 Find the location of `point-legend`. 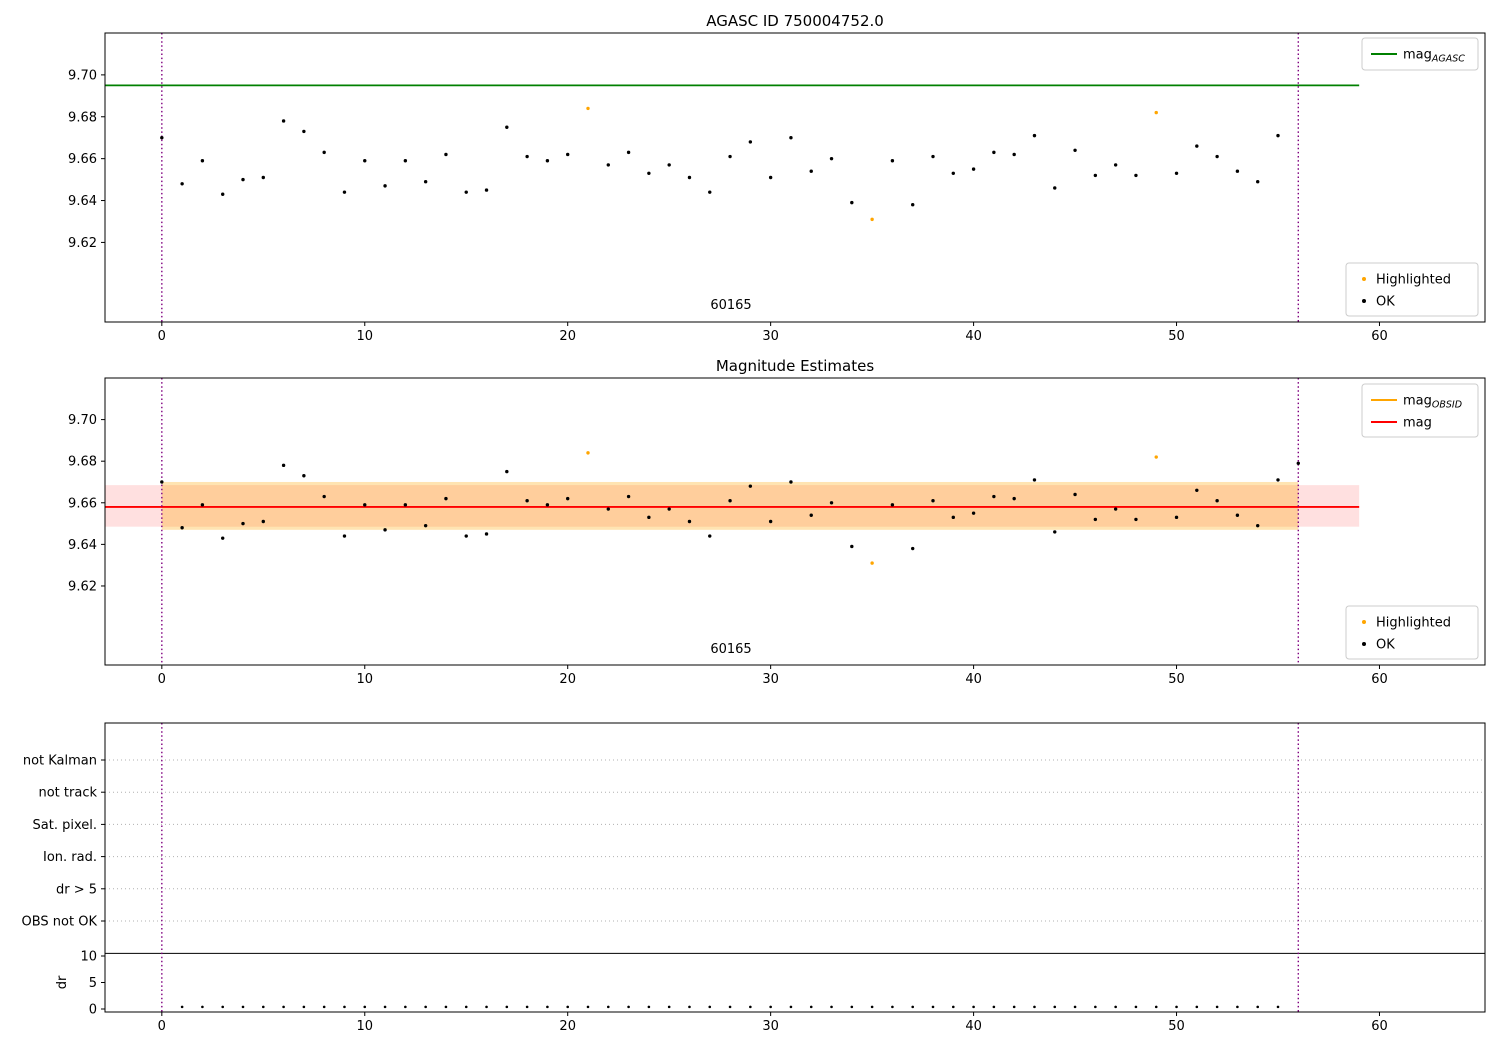

point-legend is located at coordinates (1412, 632).